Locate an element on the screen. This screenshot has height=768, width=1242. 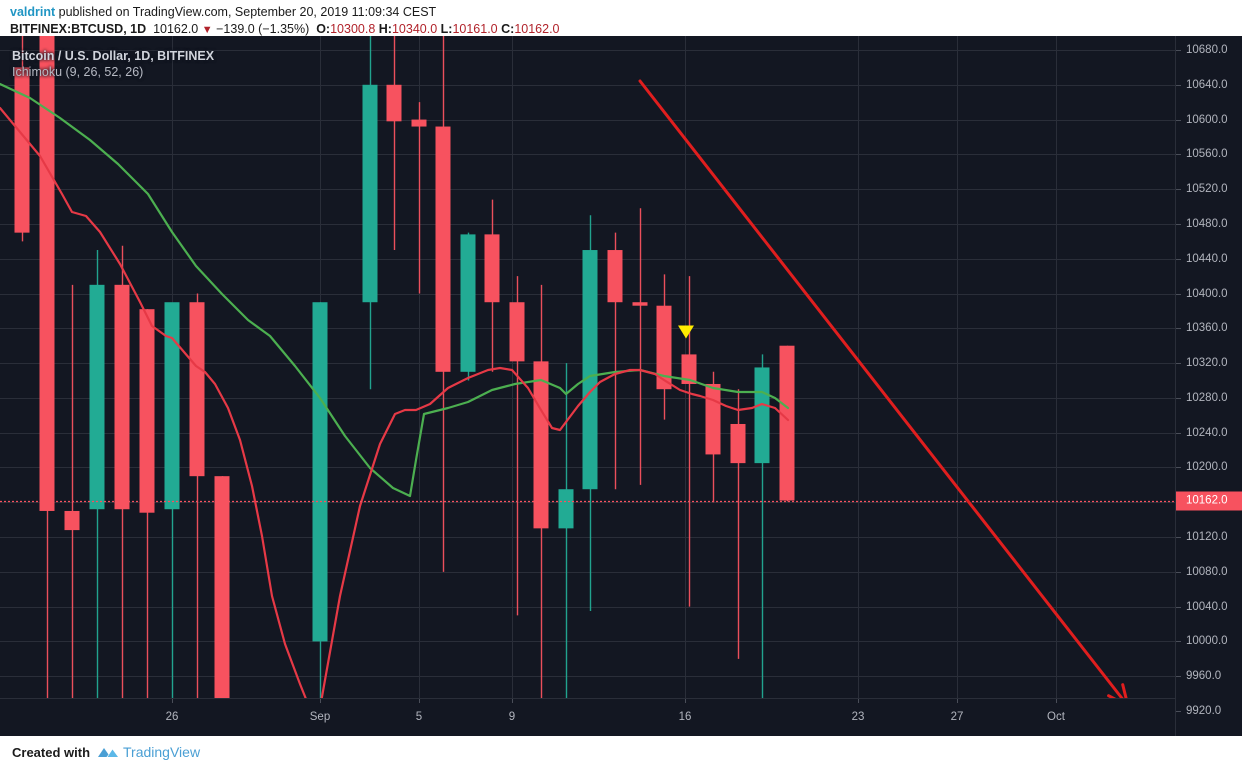
close-label: C: is located at coordinates (508, 29).